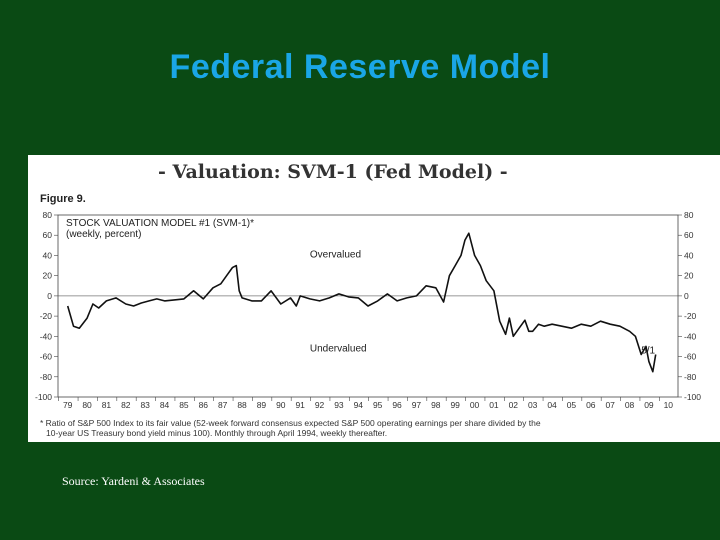 The height and width of the screenshot is (540, 720). Describe the element at coordinates (320, 405) in the screenshot. I see `x-tick-label: 92` at that location.